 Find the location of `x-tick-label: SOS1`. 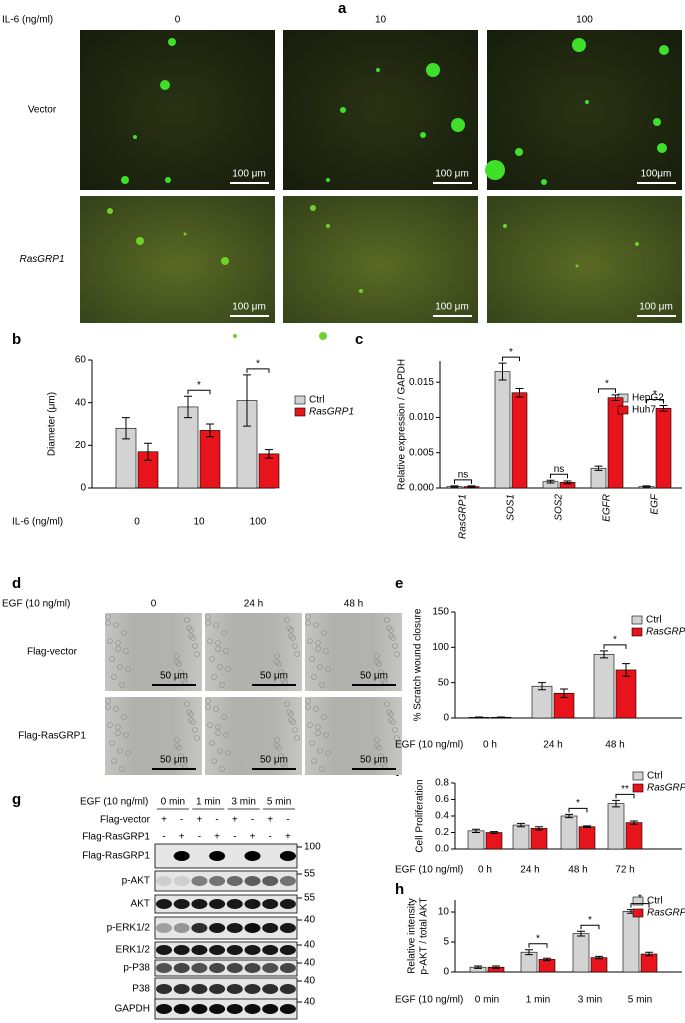

x-tick-label: SOS1 is located at coordinates (511, 507).